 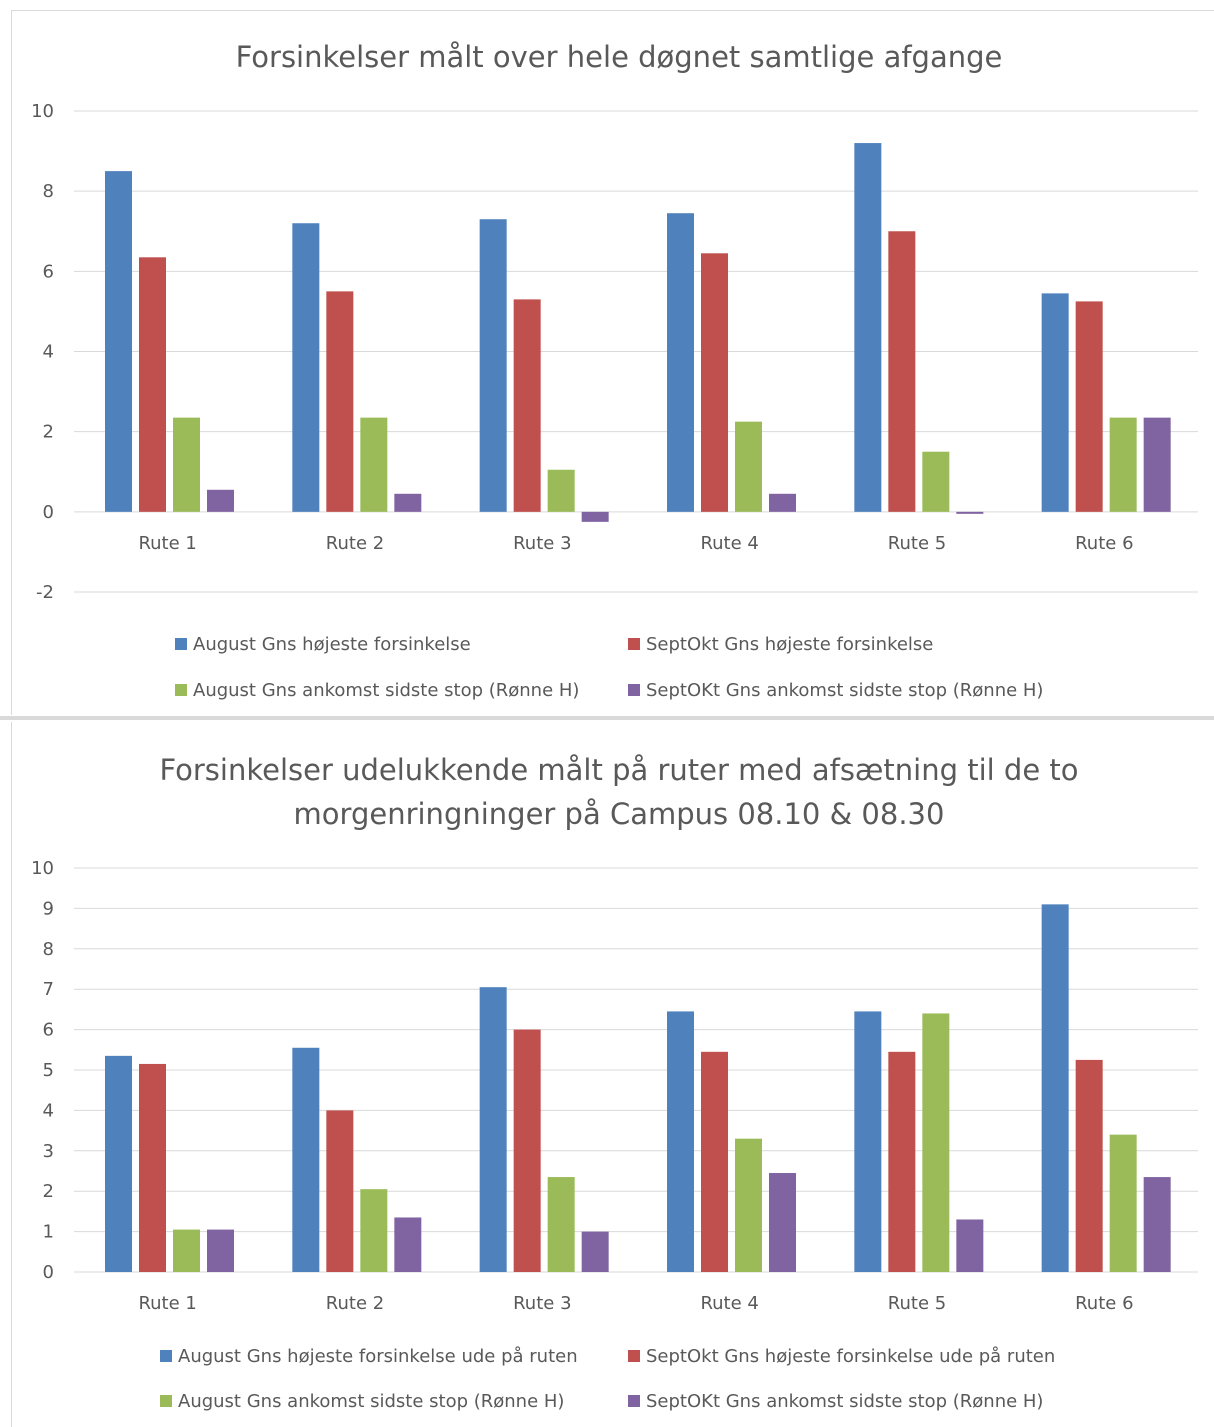 I want to click on y-tick-label: 3, so click(x=48, y=1151).